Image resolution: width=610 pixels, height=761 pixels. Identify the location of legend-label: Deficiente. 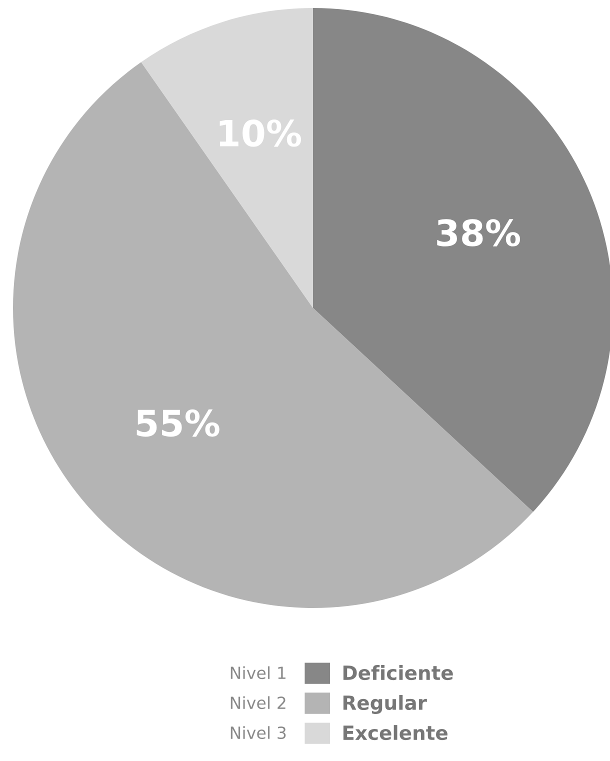
(398, 672).